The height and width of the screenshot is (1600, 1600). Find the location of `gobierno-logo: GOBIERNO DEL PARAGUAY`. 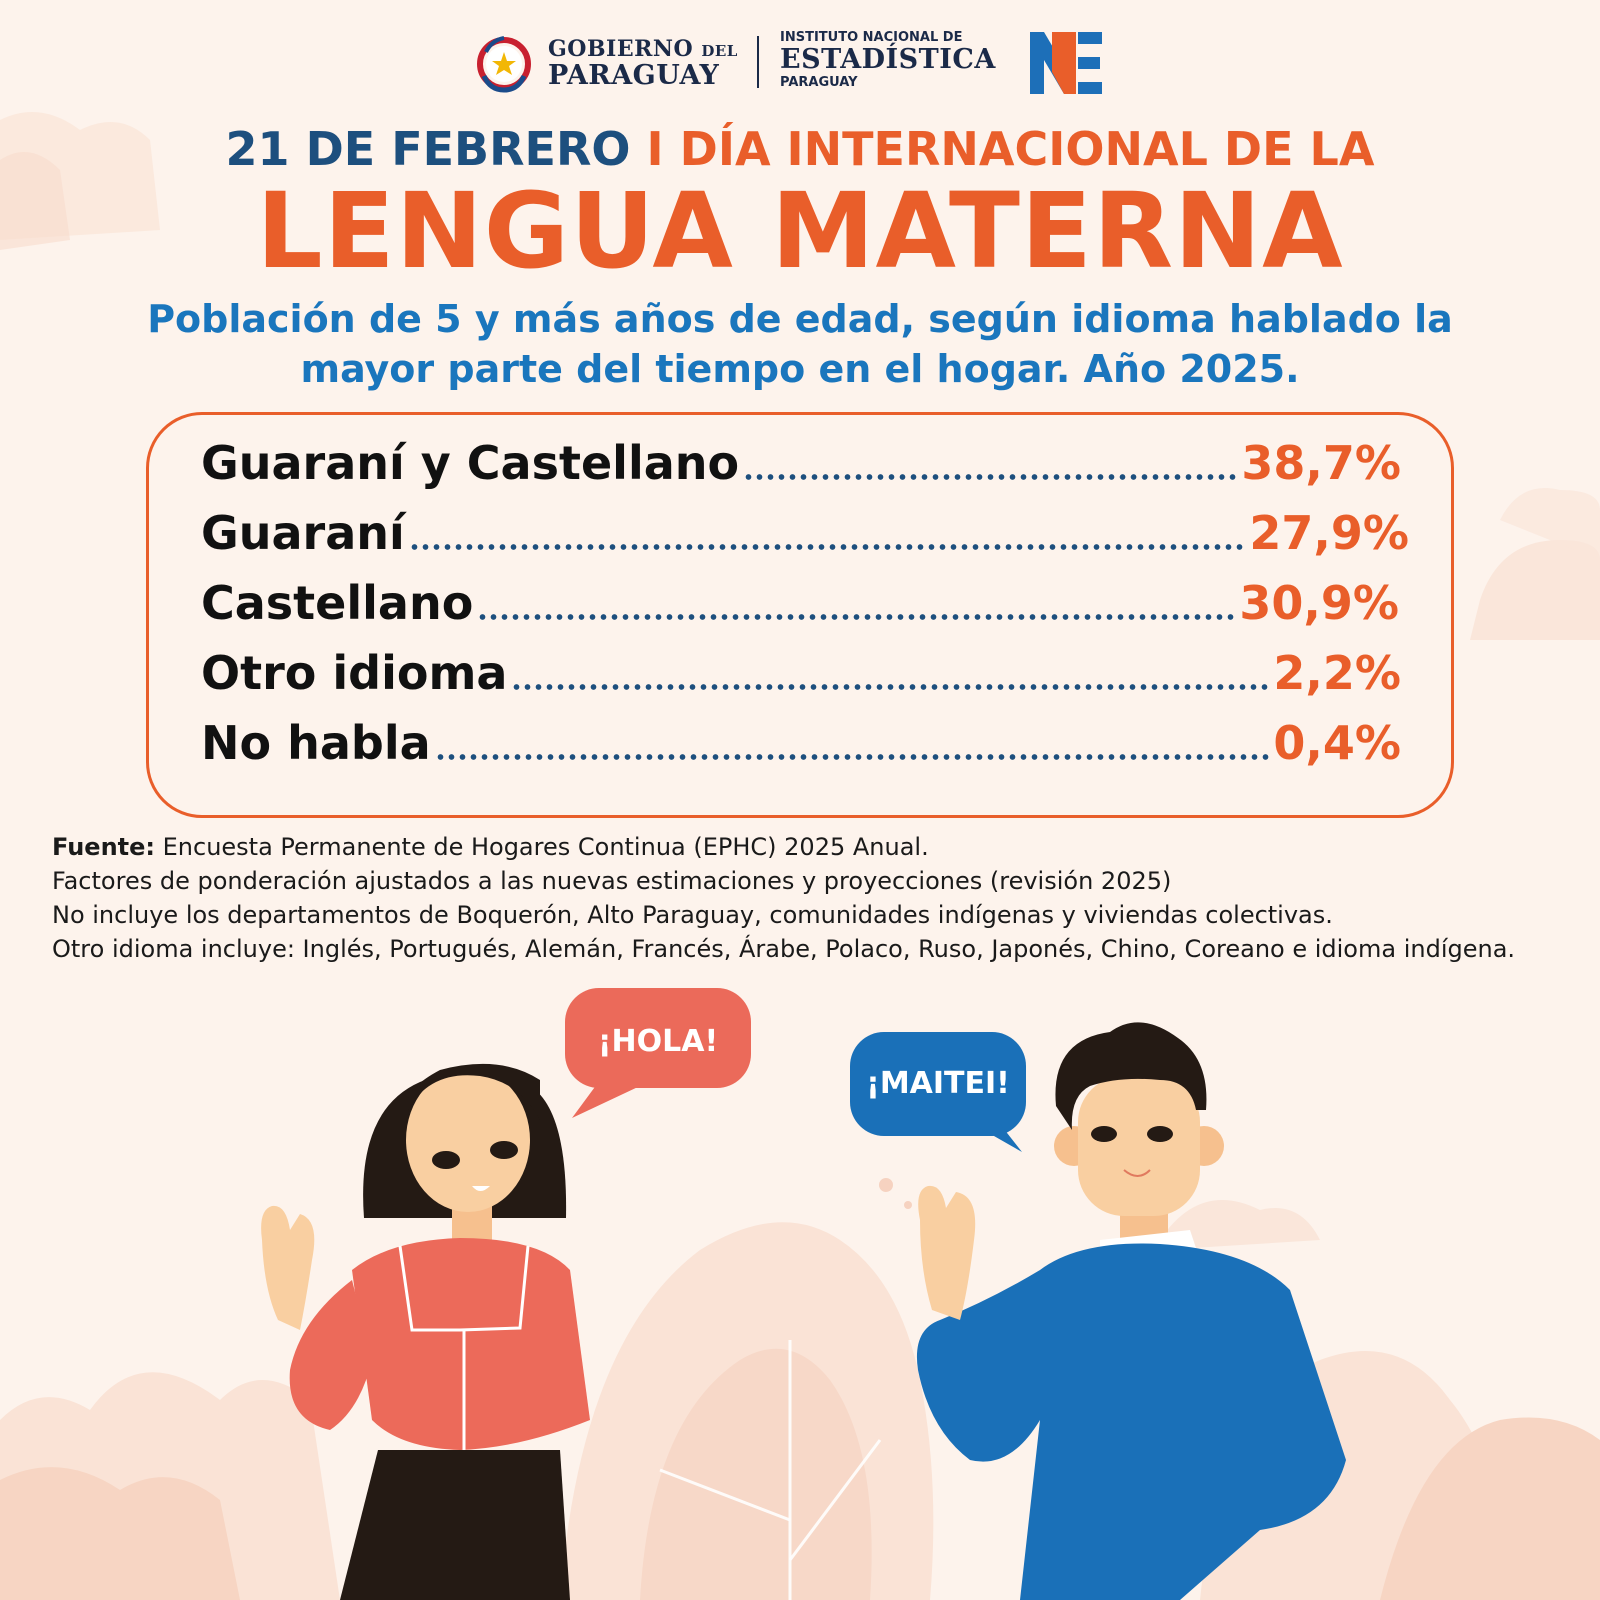

gobierno-logo: GOBIERNO DEL PARAGUAY is located at coordinates (610, 62).